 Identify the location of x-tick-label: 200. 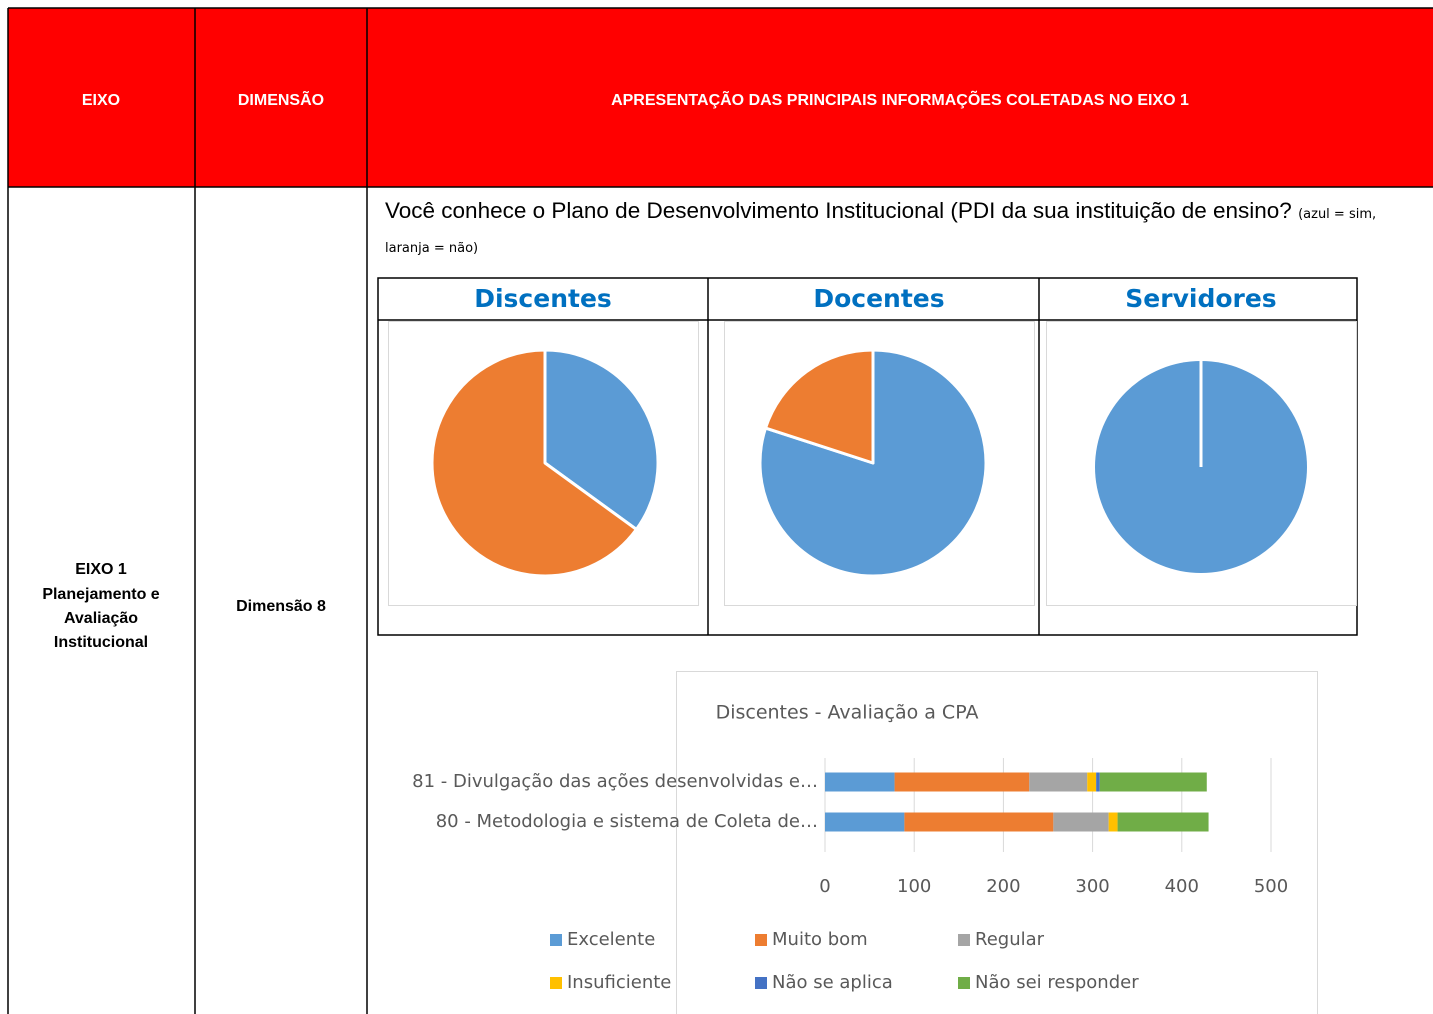
(1003, 886).